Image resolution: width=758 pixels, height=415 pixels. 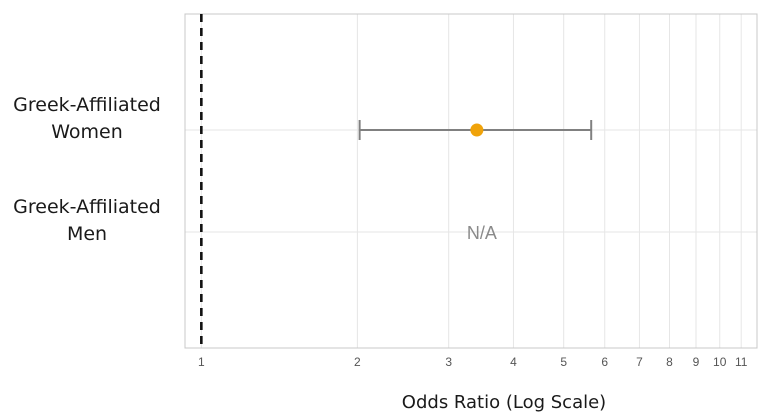 I want to click on x-tick-label: 6, so click(x=604, y=362).